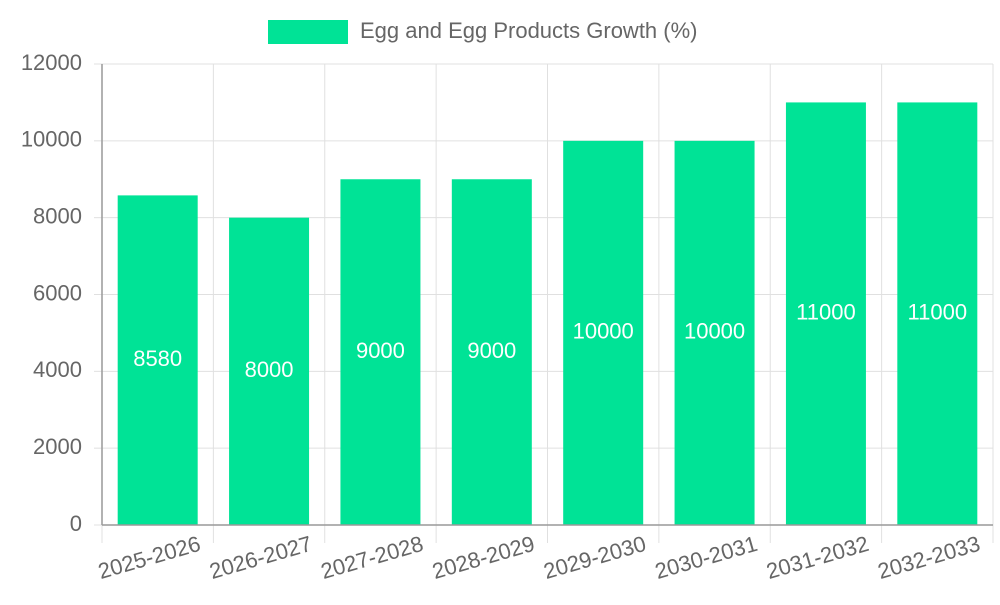  I want to click on x-tick-label: 2025-2026, so click(149, 557).